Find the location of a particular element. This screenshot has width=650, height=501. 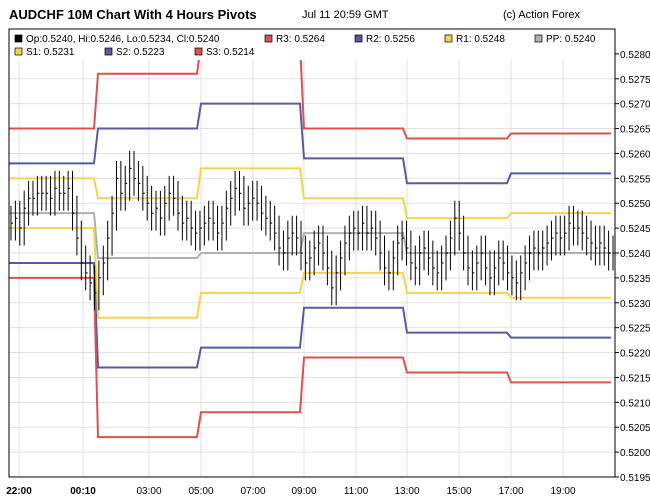

y-tick-label: 0.5255 is located at coordinates (635, 179).